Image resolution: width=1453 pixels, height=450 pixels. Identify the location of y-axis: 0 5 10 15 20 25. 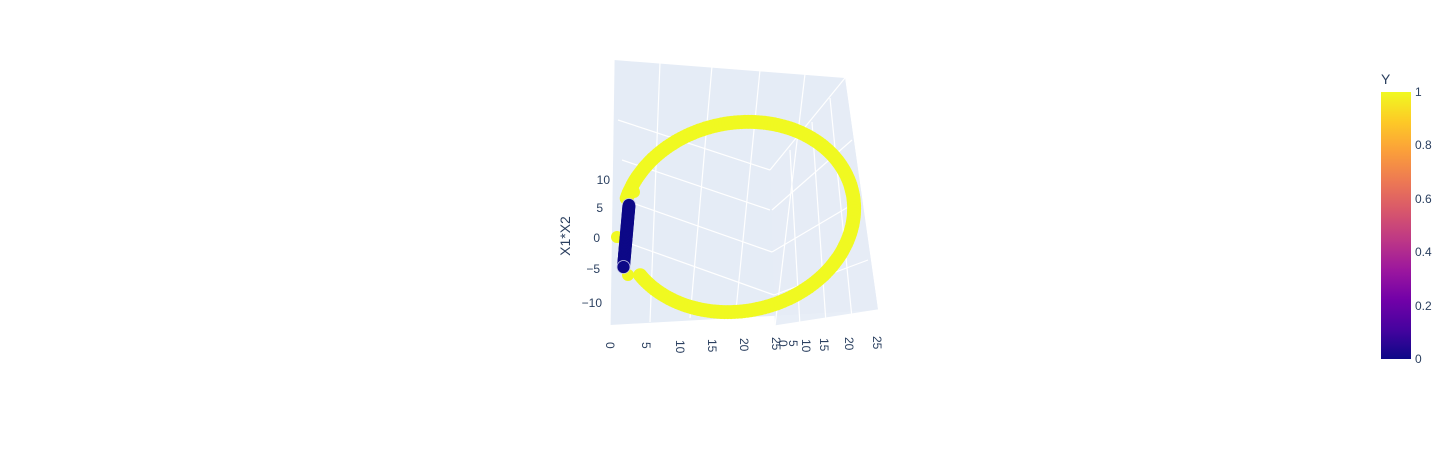
(830, 344).